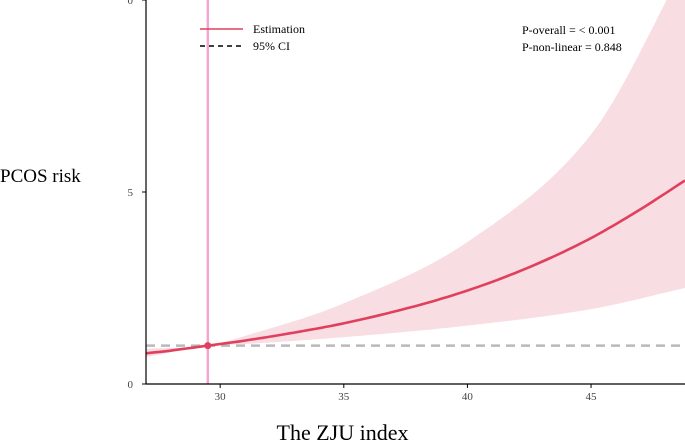  Describe the element at coordinates (406, 393) in the screenshot. I see `x-ticks: 30 35 40 45` at that location.